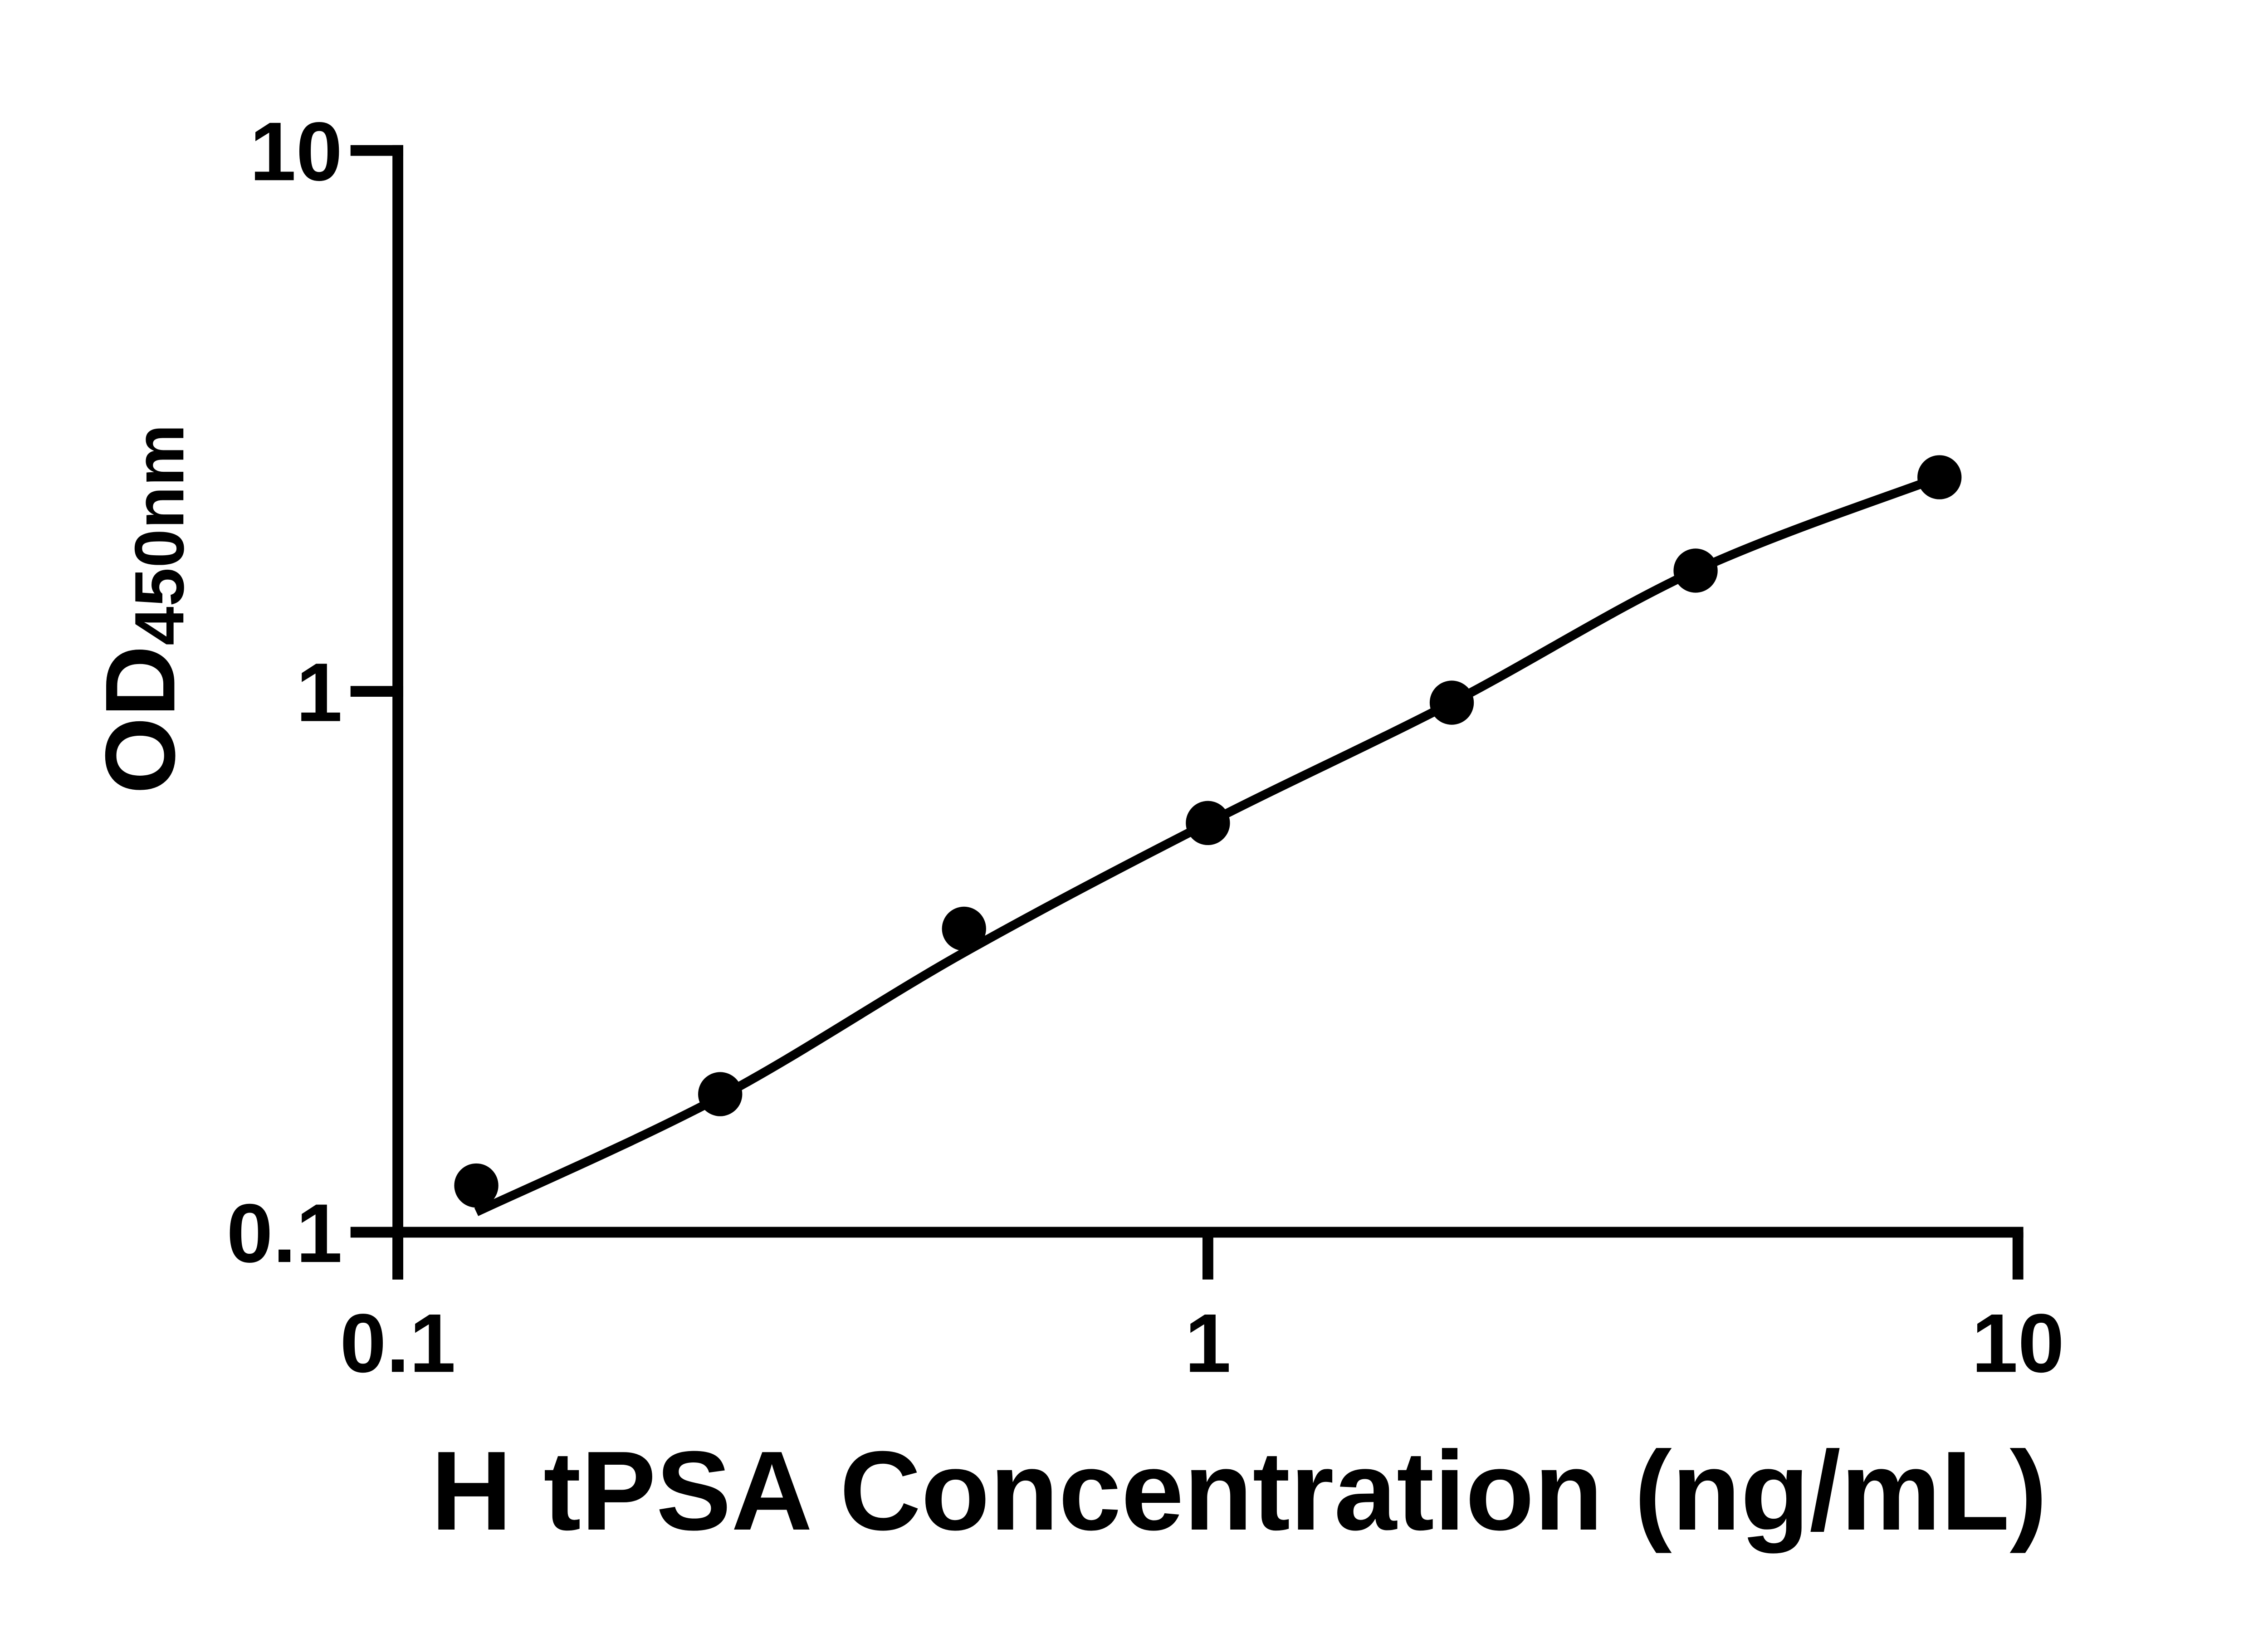 This screenshot has width=2268, height=1633. What do you see at coordinates (159, 534) in the screenshot?
I see `y-axis-title-sub: 450nm` at bounding box center [159, 534].